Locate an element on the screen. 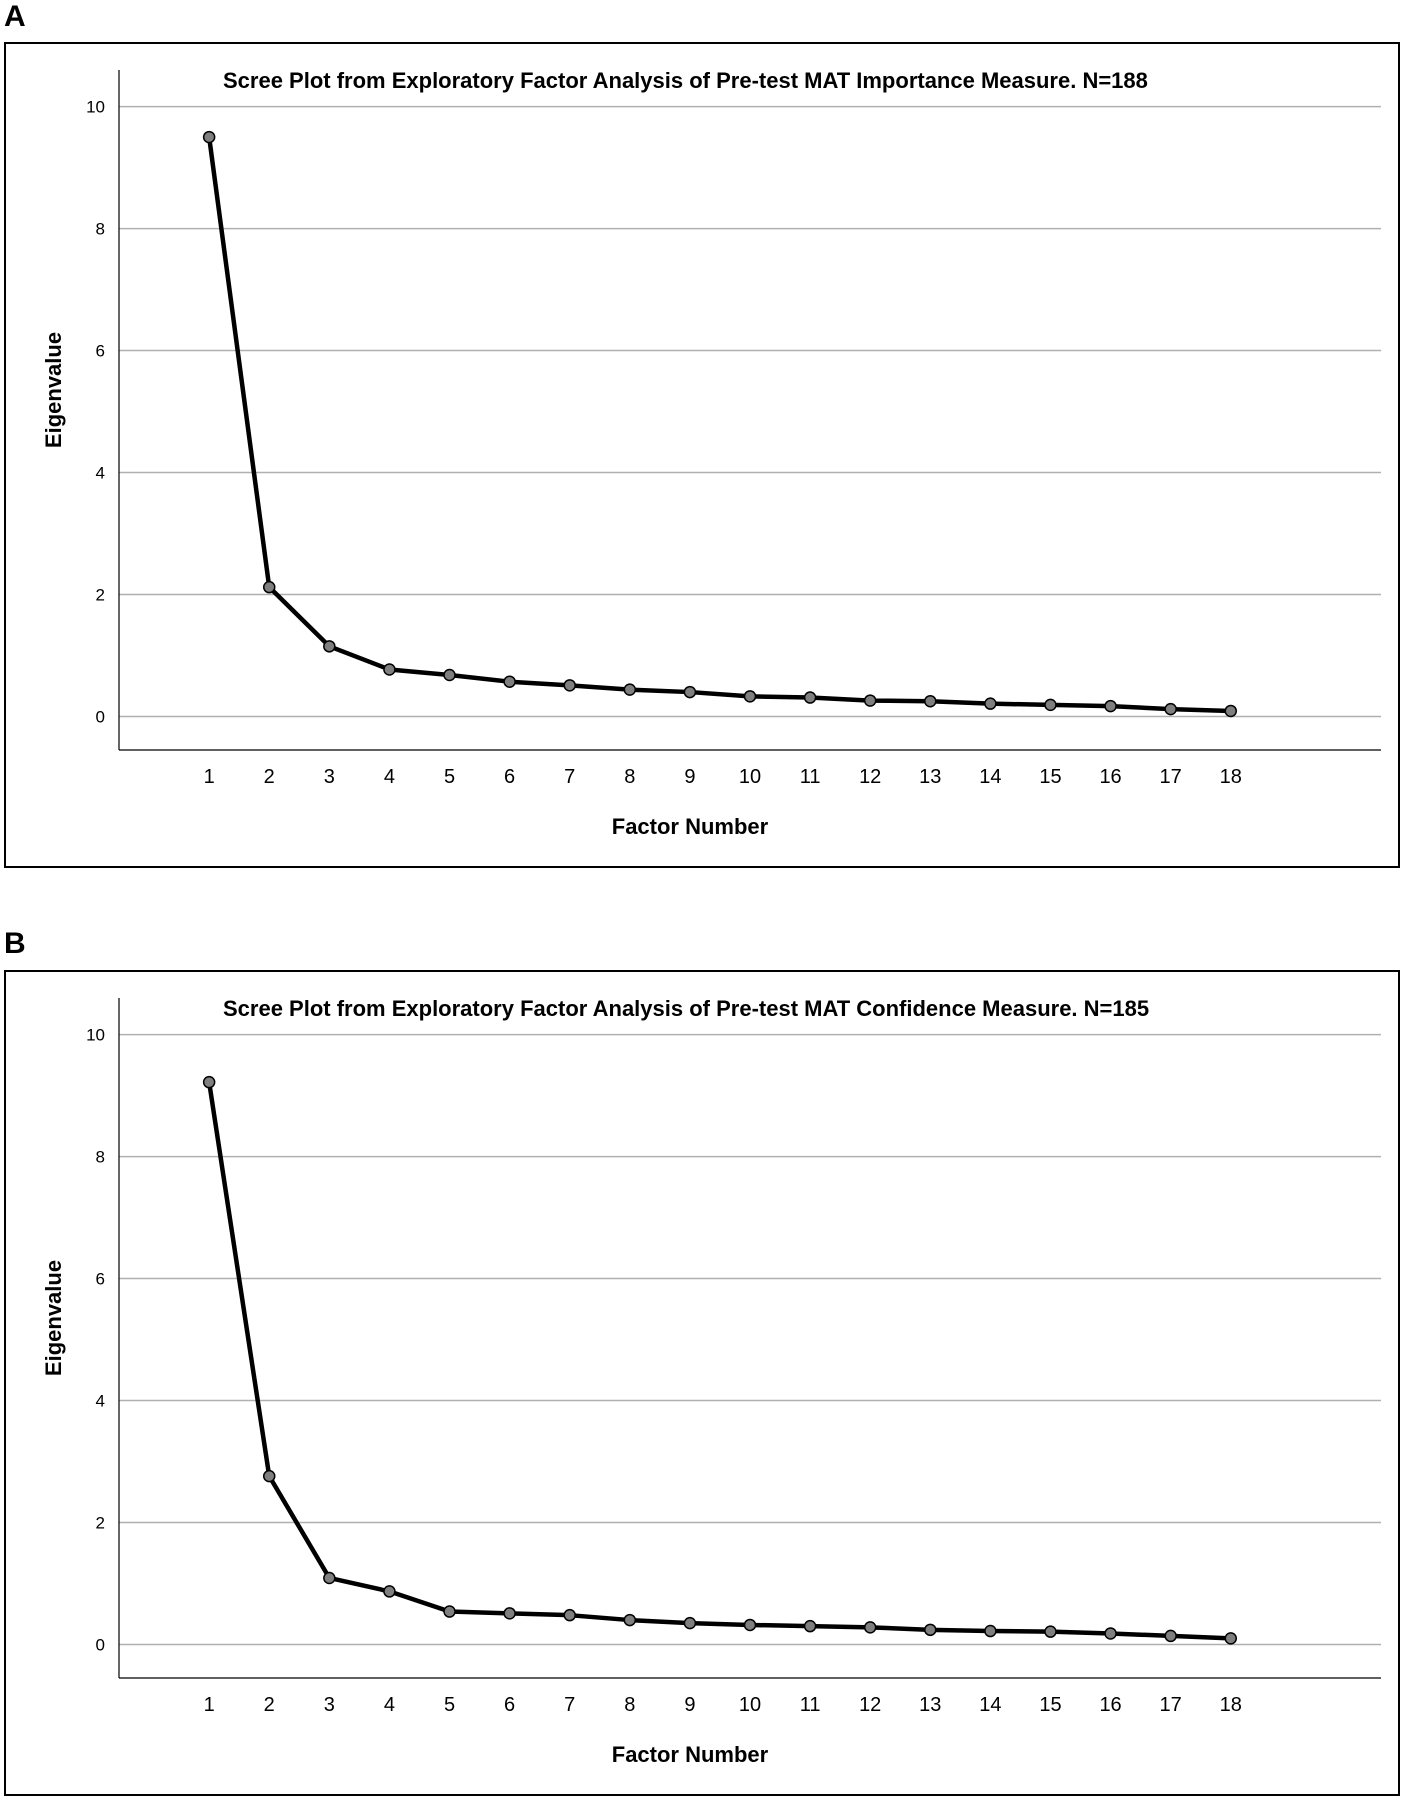  panel-letter-b: B is located at coordinates (15, 943).